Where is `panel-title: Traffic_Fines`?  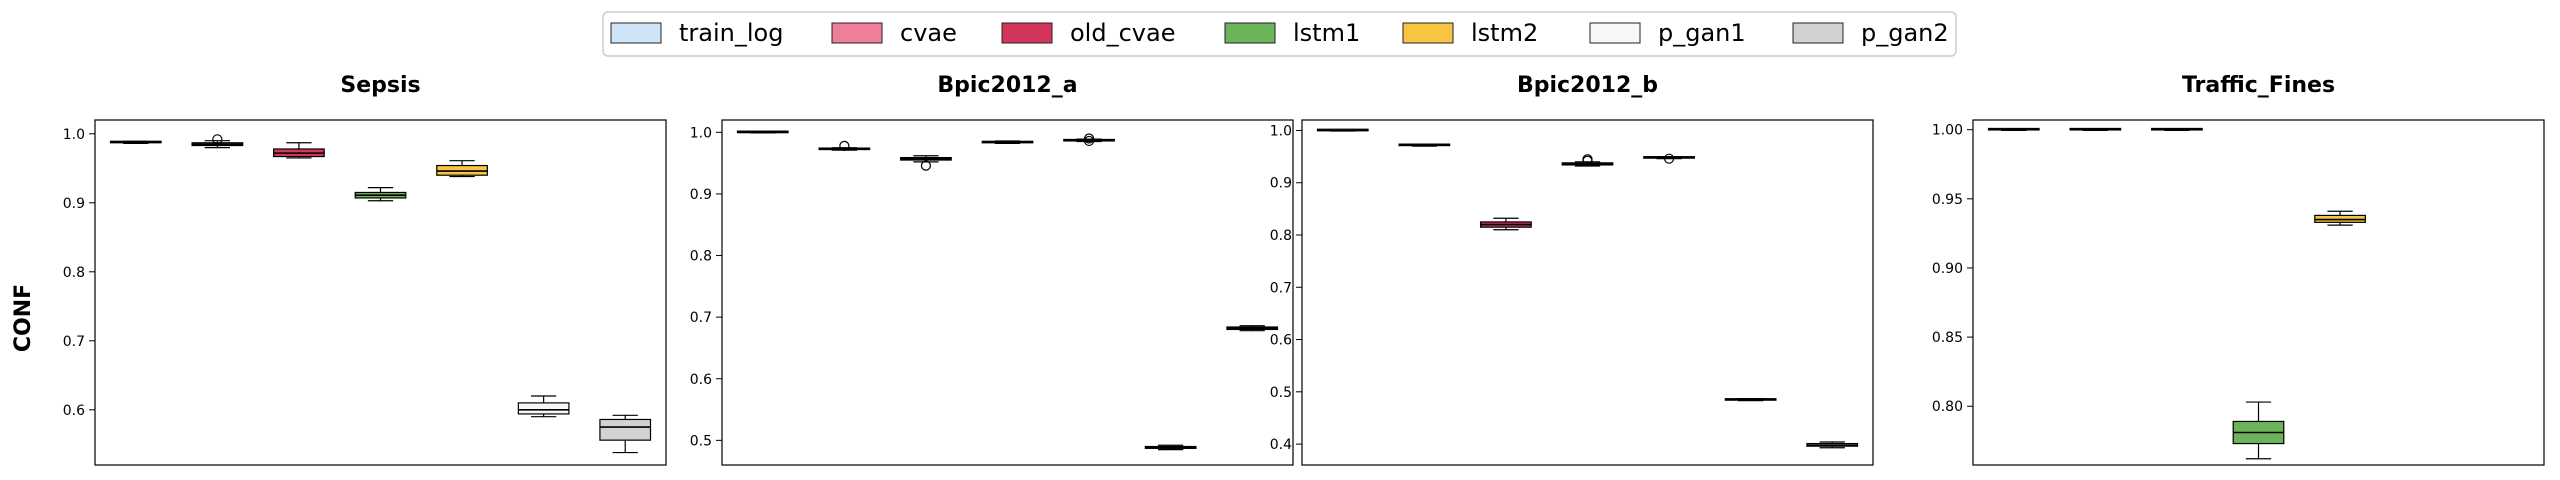 panel-title: Traffic_Fines is located at coordinates (2258, 85).